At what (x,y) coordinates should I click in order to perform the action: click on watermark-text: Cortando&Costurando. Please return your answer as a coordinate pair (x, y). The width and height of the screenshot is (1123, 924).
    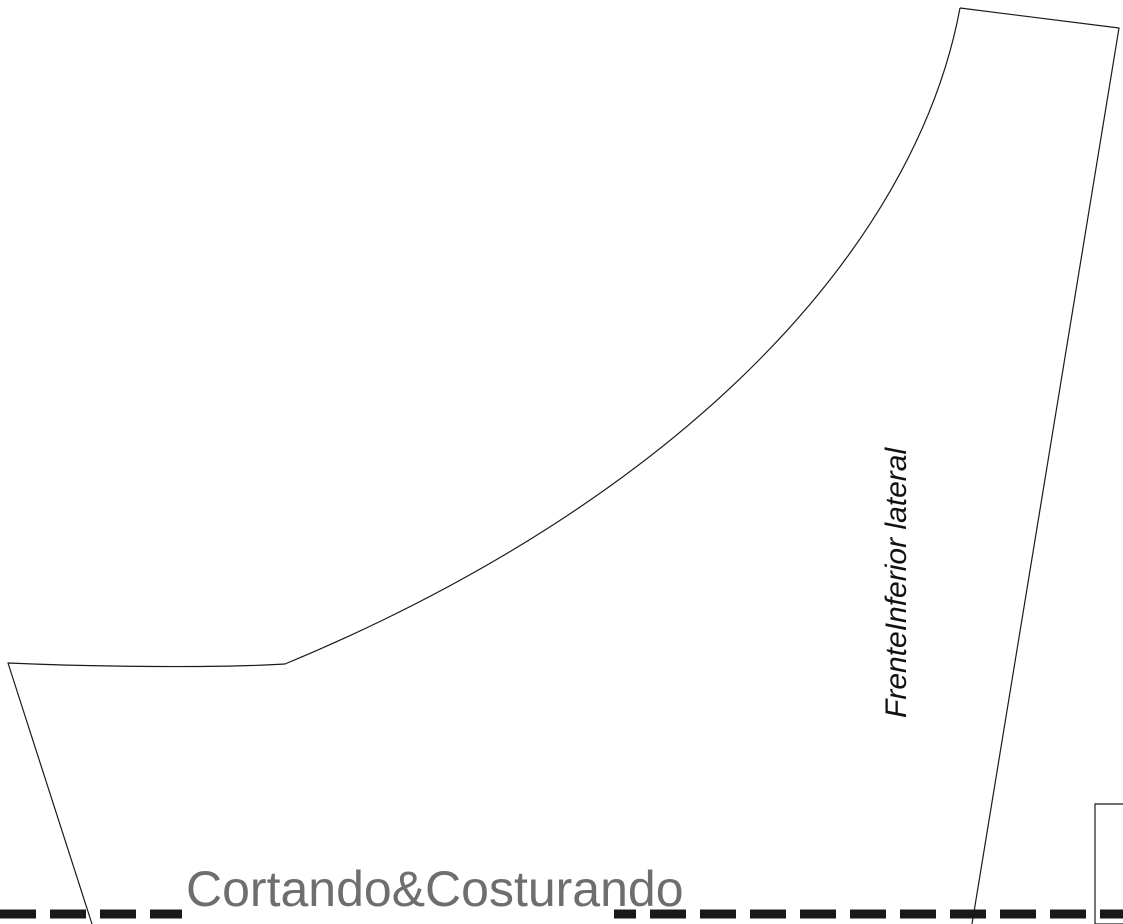
    Looking at the image, I should click on (435, 889).